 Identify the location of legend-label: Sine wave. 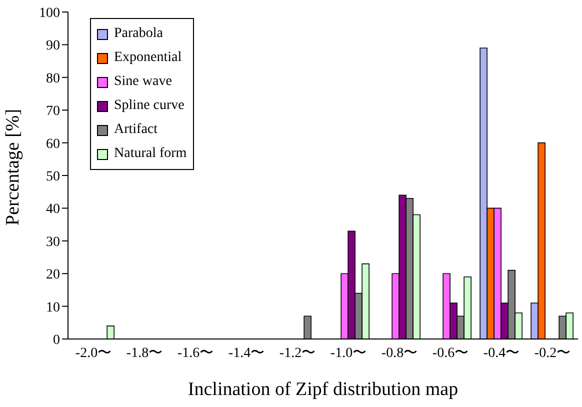
(143, 82).